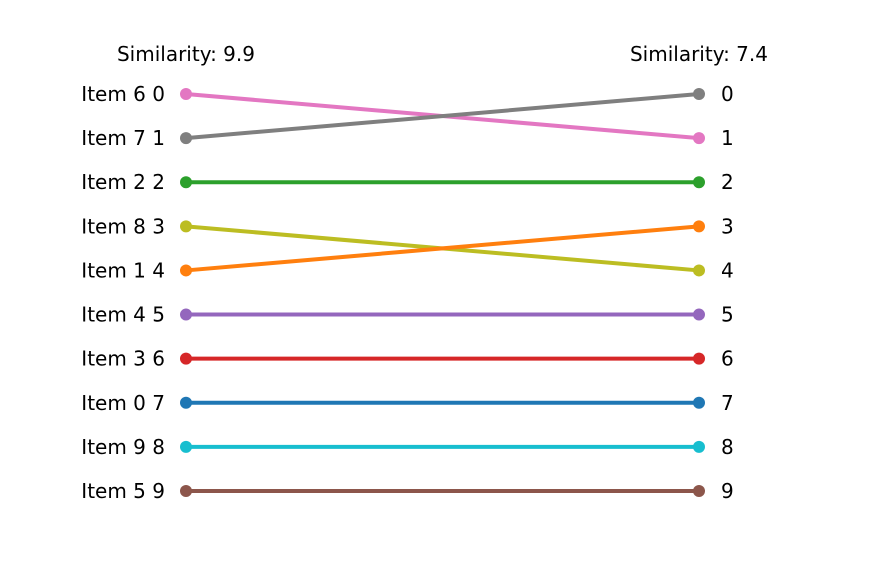 The height and width of the screenshot is (585, 885). What do you see at coordinates (727, 292) in the screenshot?
I see `right-labels: 0 1 2 3 4 5 6 7 8 9` at bounding box center [727, 292].